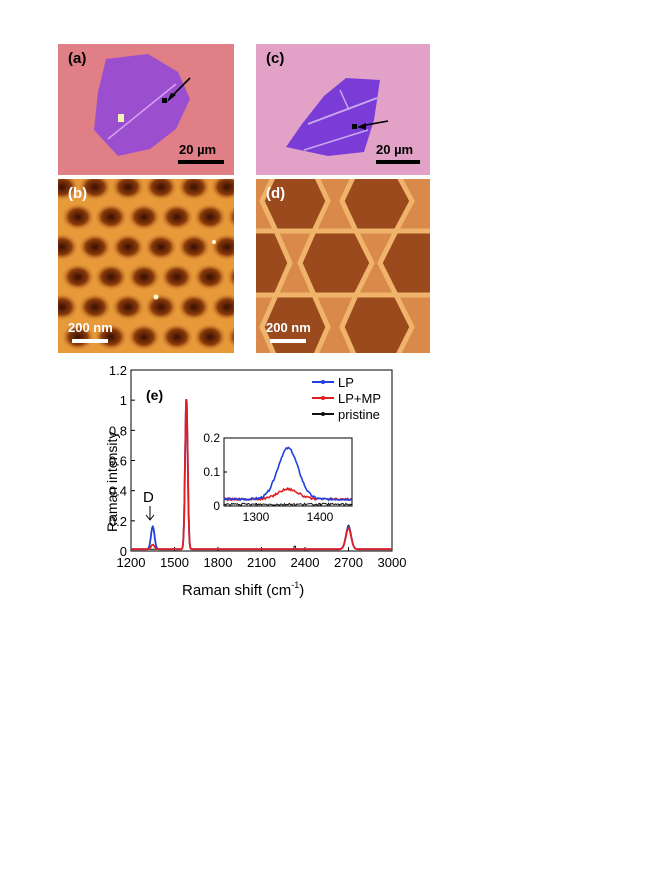  I want to click on panel-d-afm-image: (d) 200 nm, so click(343, 266).